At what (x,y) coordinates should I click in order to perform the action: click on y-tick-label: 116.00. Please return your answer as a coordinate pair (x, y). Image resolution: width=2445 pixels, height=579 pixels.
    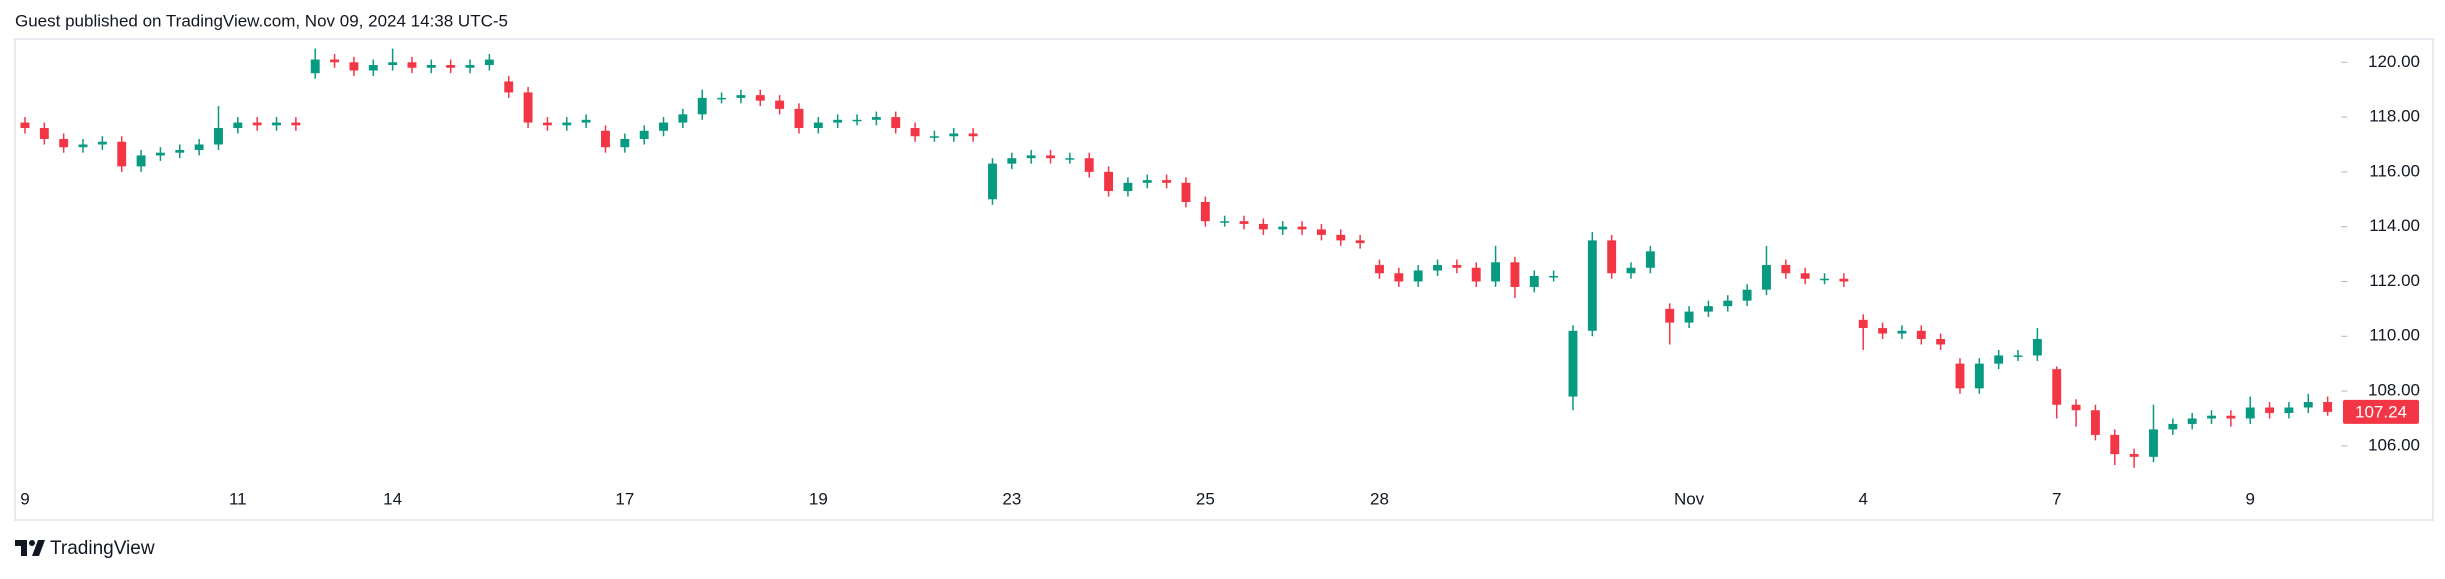
    Looking at the image, I should click on (2394, 170).